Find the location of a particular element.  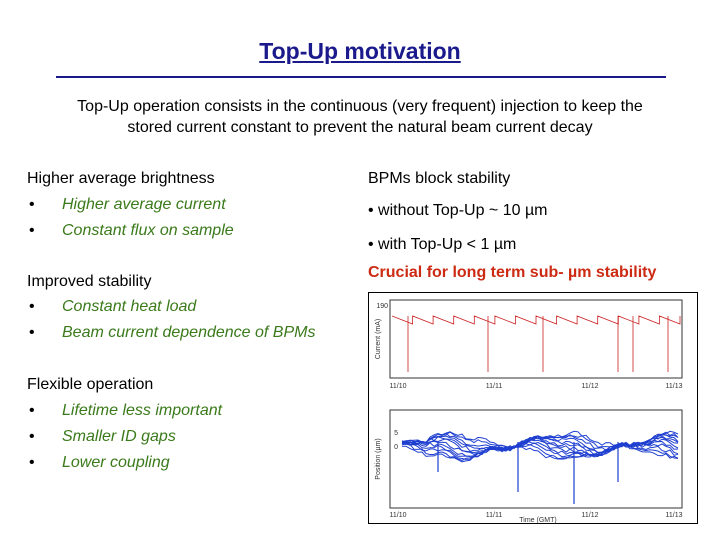

bullet-coupling: • Lower coupling is located at coordinates (99, 463).